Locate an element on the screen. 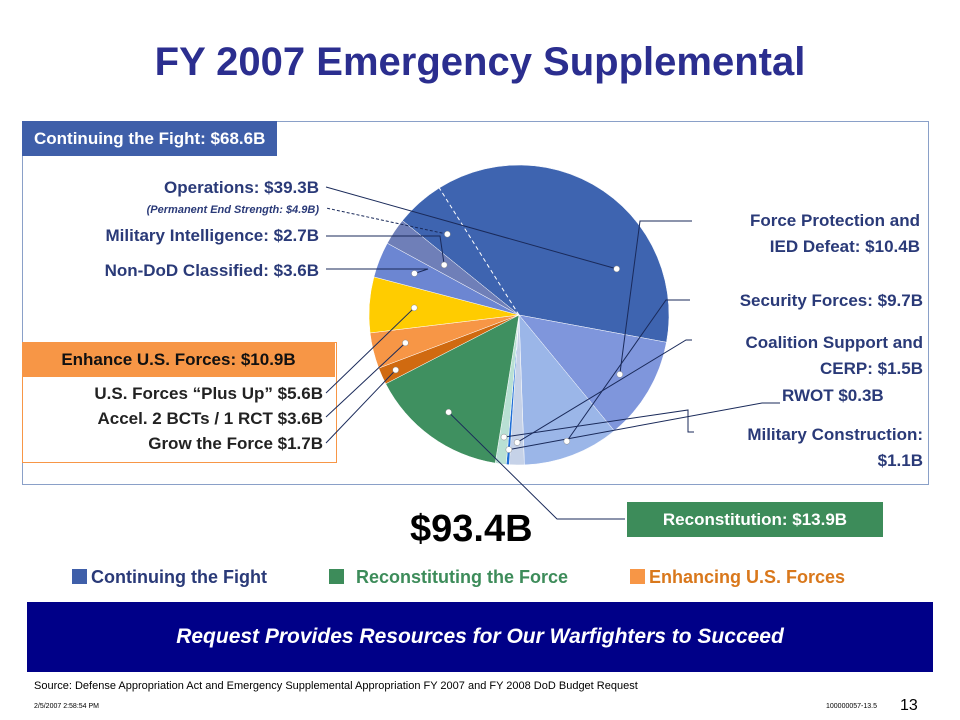  leader-plus-up is located at coordinates (370, 350).